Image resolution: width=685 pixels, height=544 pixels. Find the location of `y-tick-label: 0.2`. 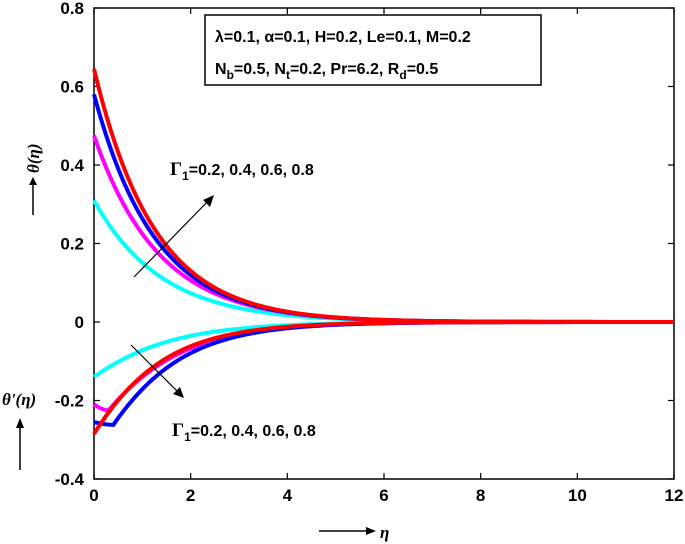

y-tick-label: 0.2 is located at coordinates (72, 244).